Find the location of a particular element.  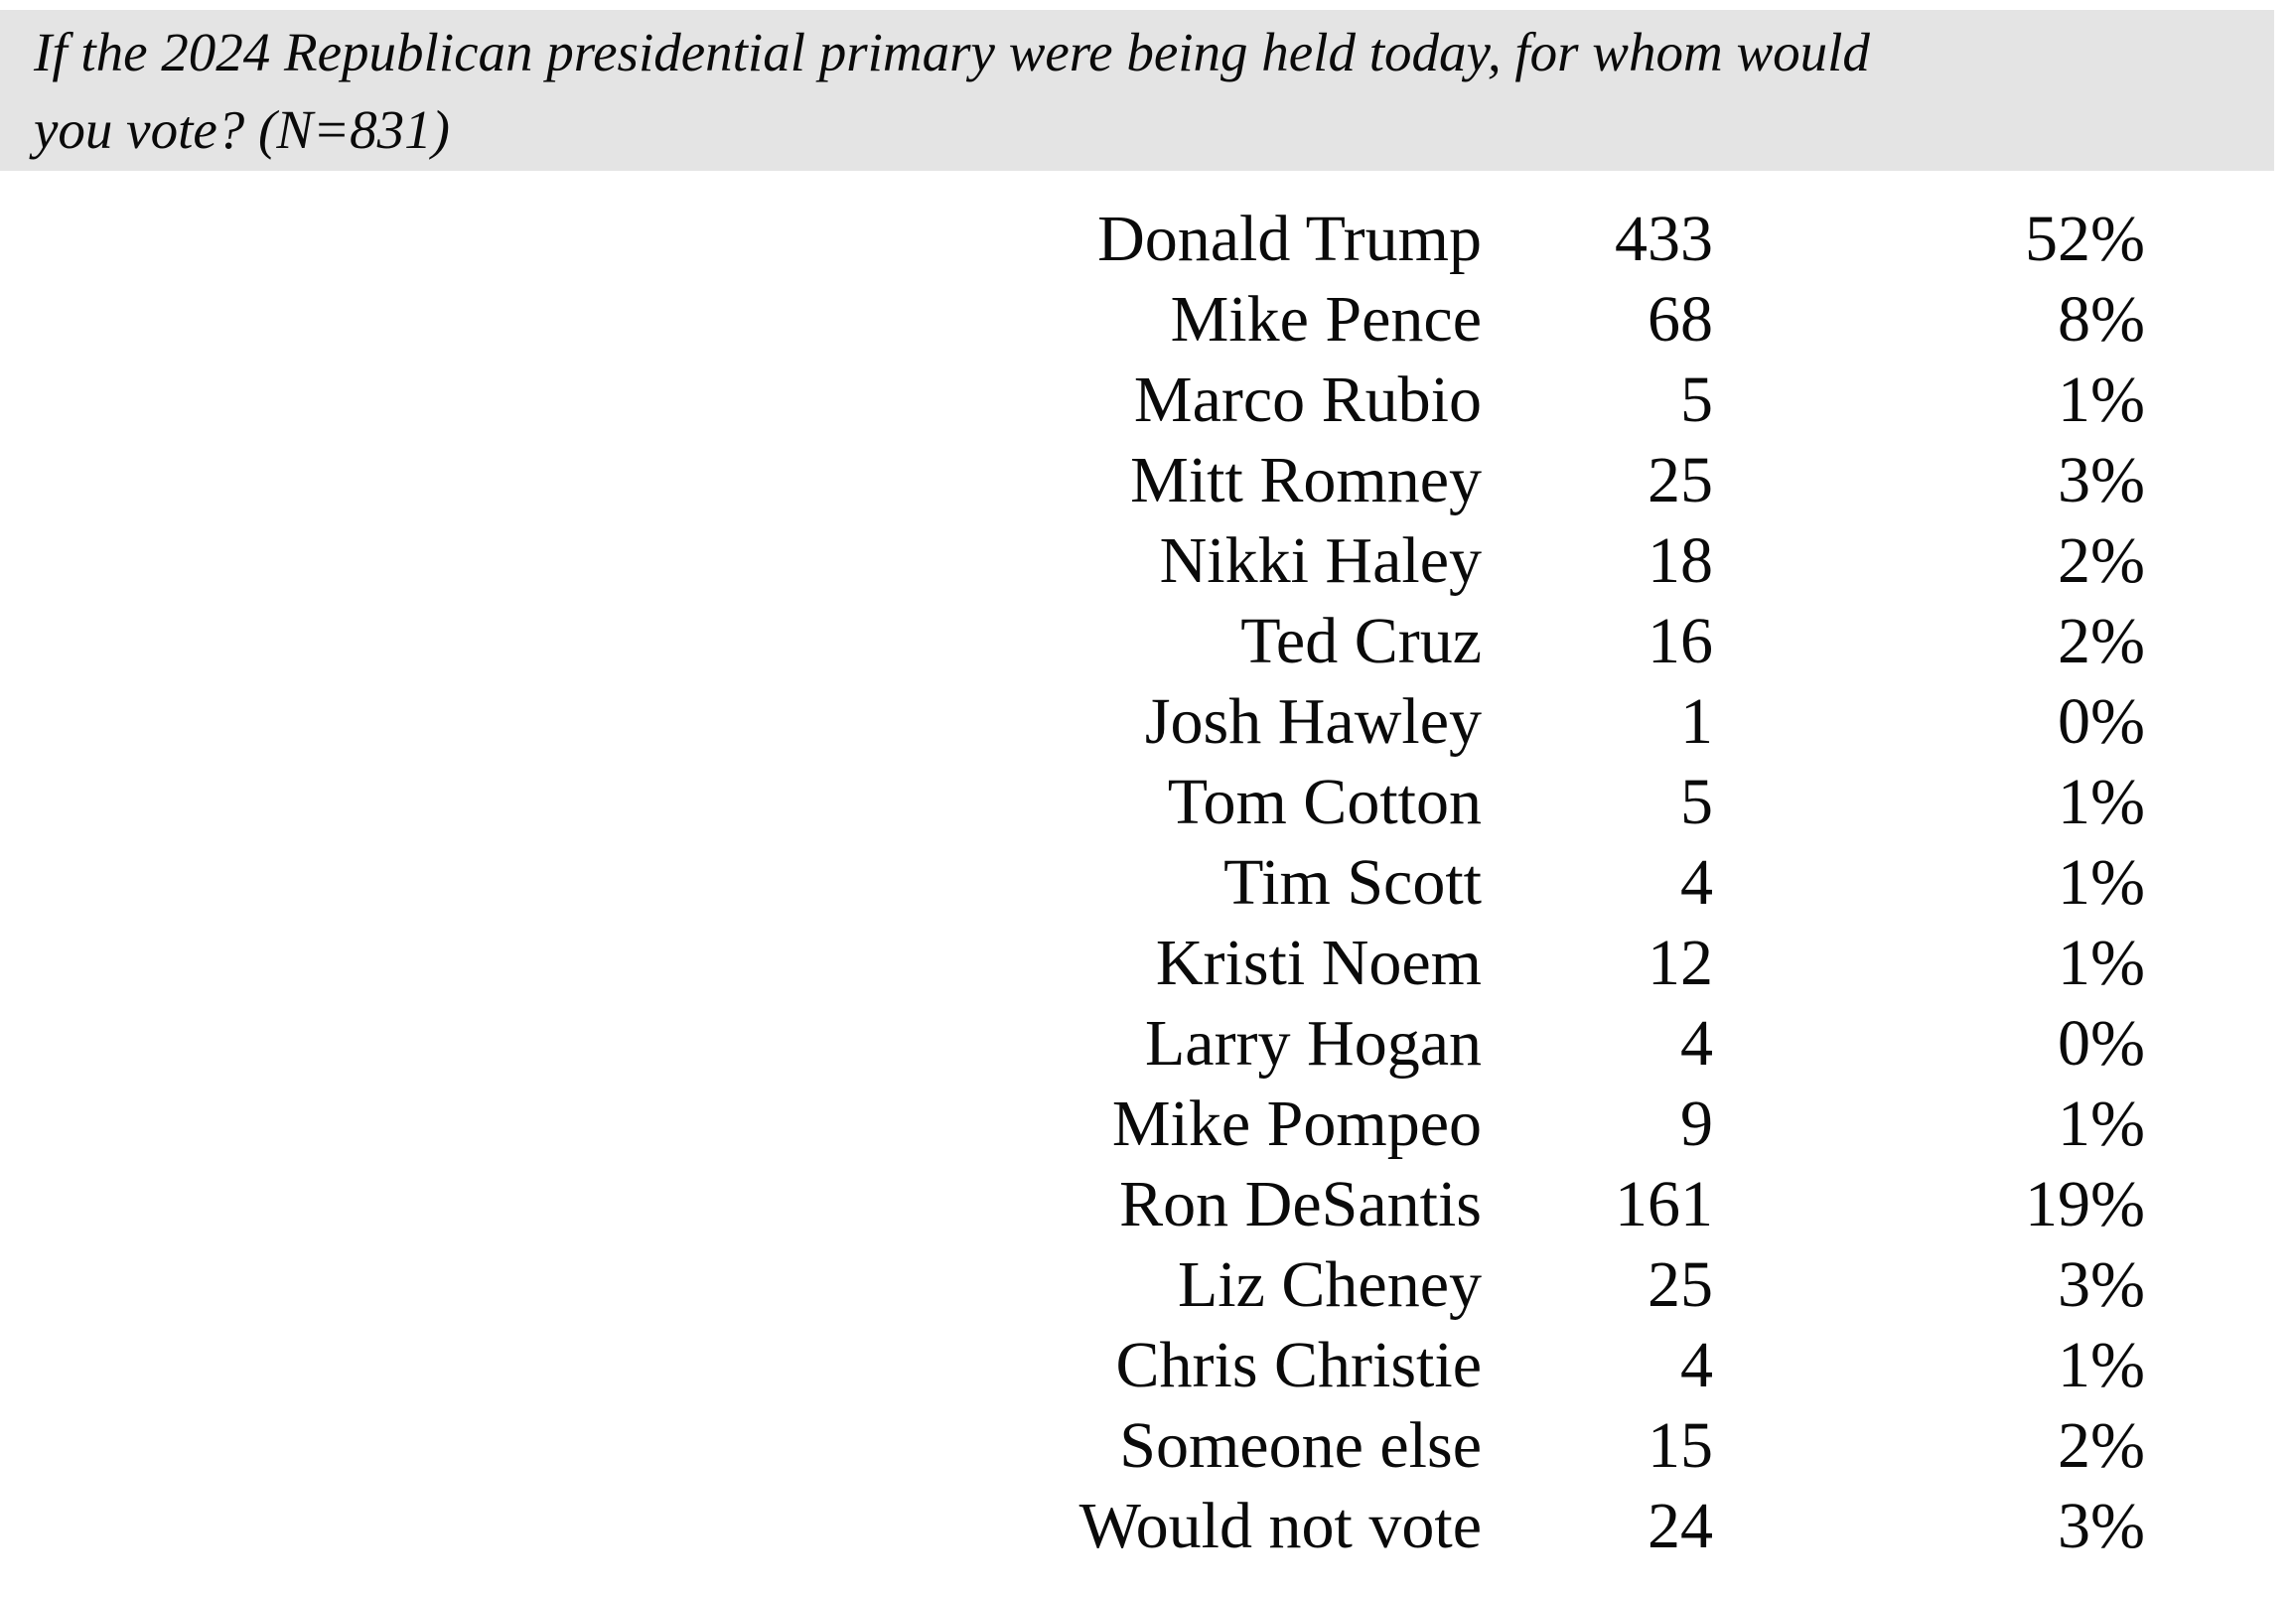

candidate-name: Josh Hawley is located at coordinates (1313, 721).